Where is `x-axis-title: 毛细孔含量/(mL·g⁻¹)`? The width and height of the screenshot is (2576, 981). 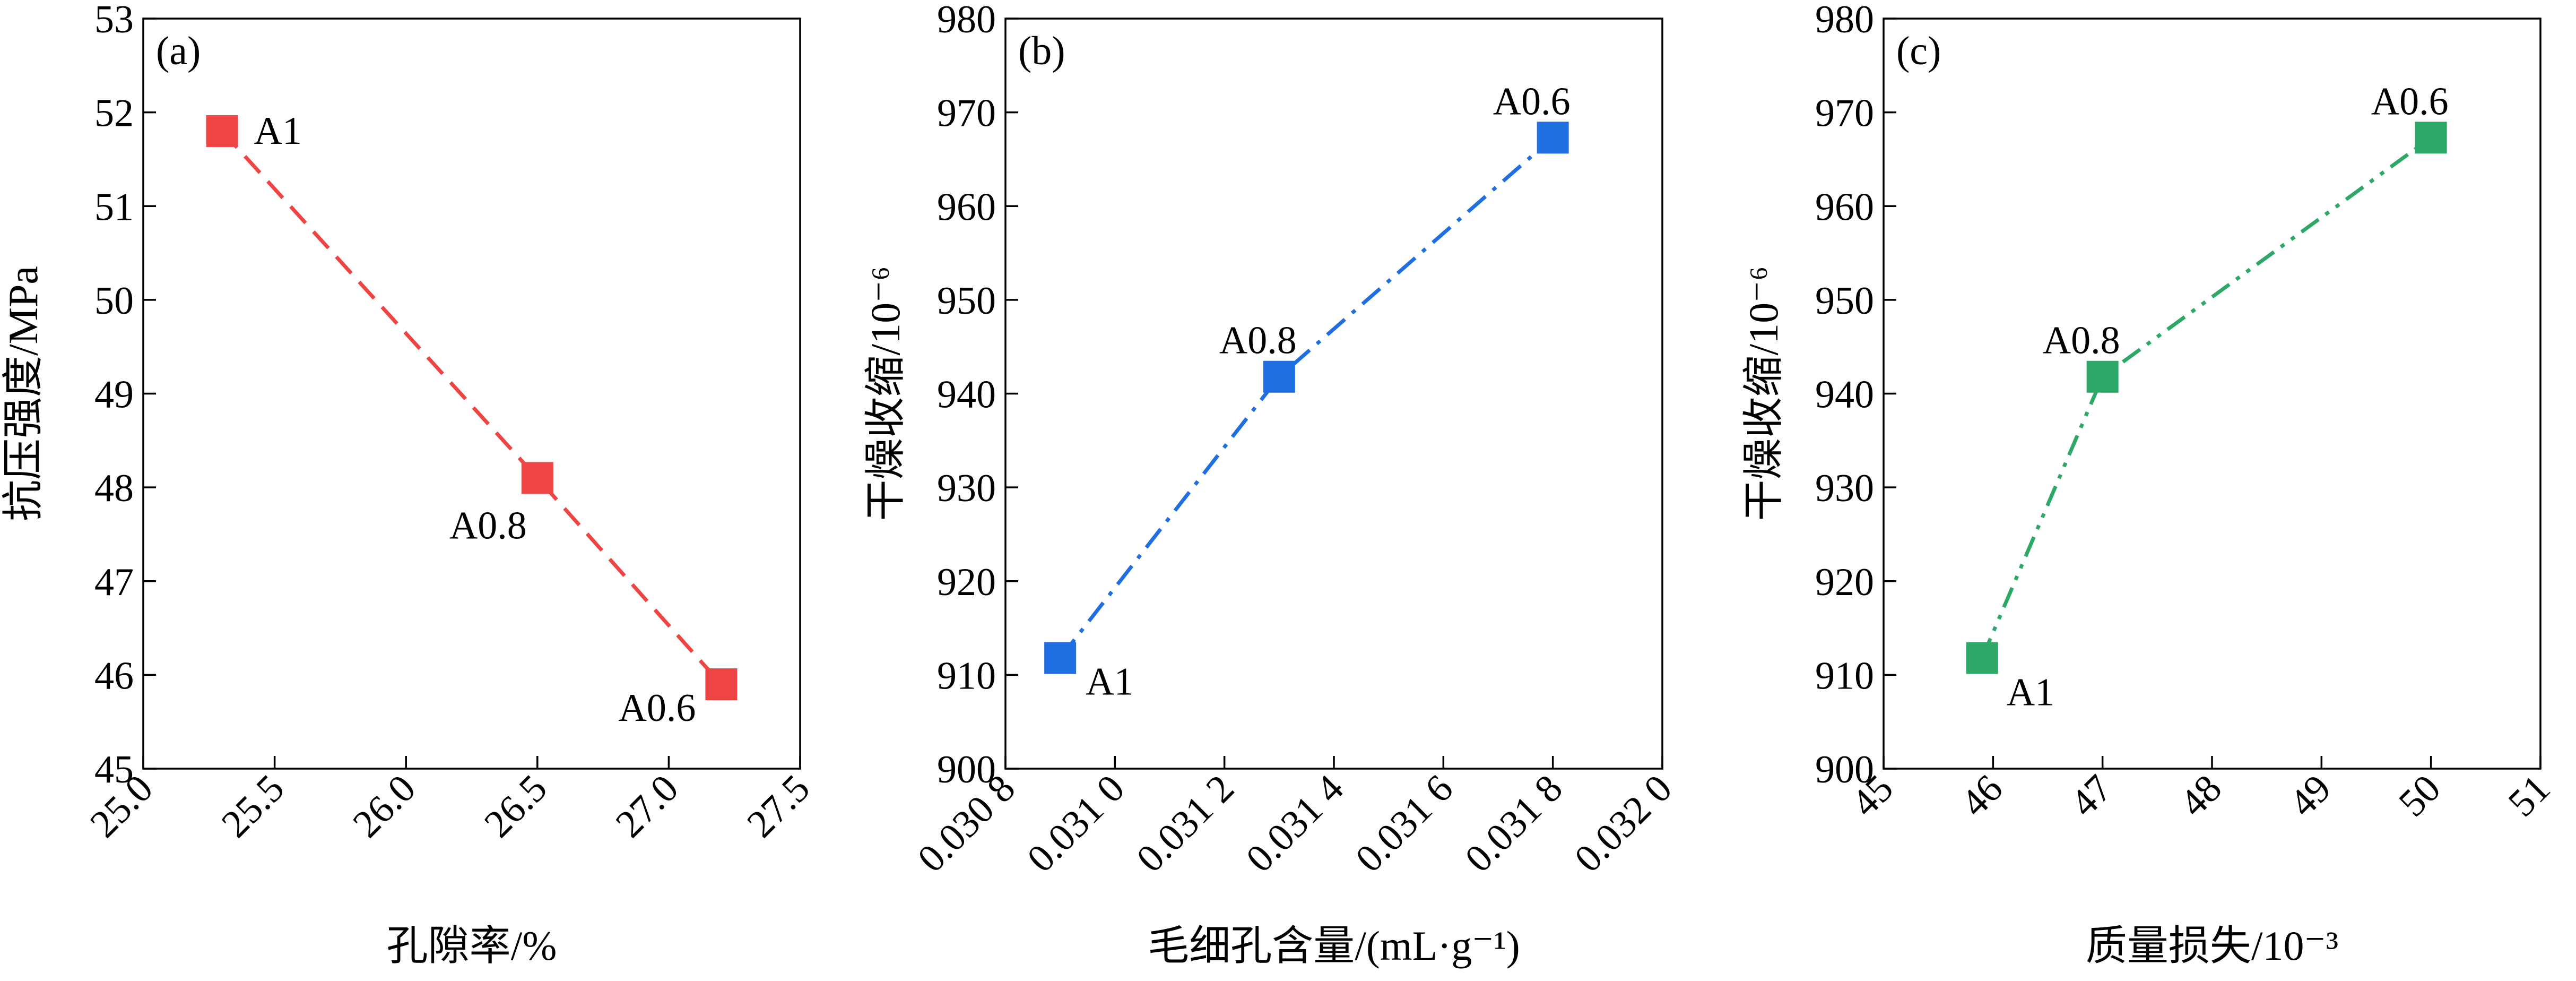
x-axis-title: 毛细孔含量/(mL·g⁻¹) is located at coordinates (1334, 946).